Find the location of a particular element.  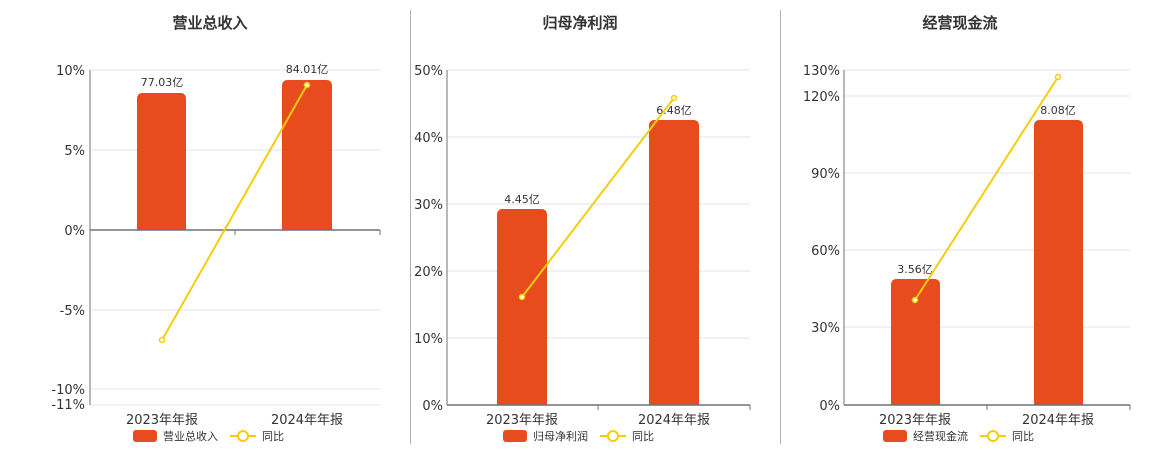

legend-bar-label: 归母净利润 is located at coordinates (560, 436).